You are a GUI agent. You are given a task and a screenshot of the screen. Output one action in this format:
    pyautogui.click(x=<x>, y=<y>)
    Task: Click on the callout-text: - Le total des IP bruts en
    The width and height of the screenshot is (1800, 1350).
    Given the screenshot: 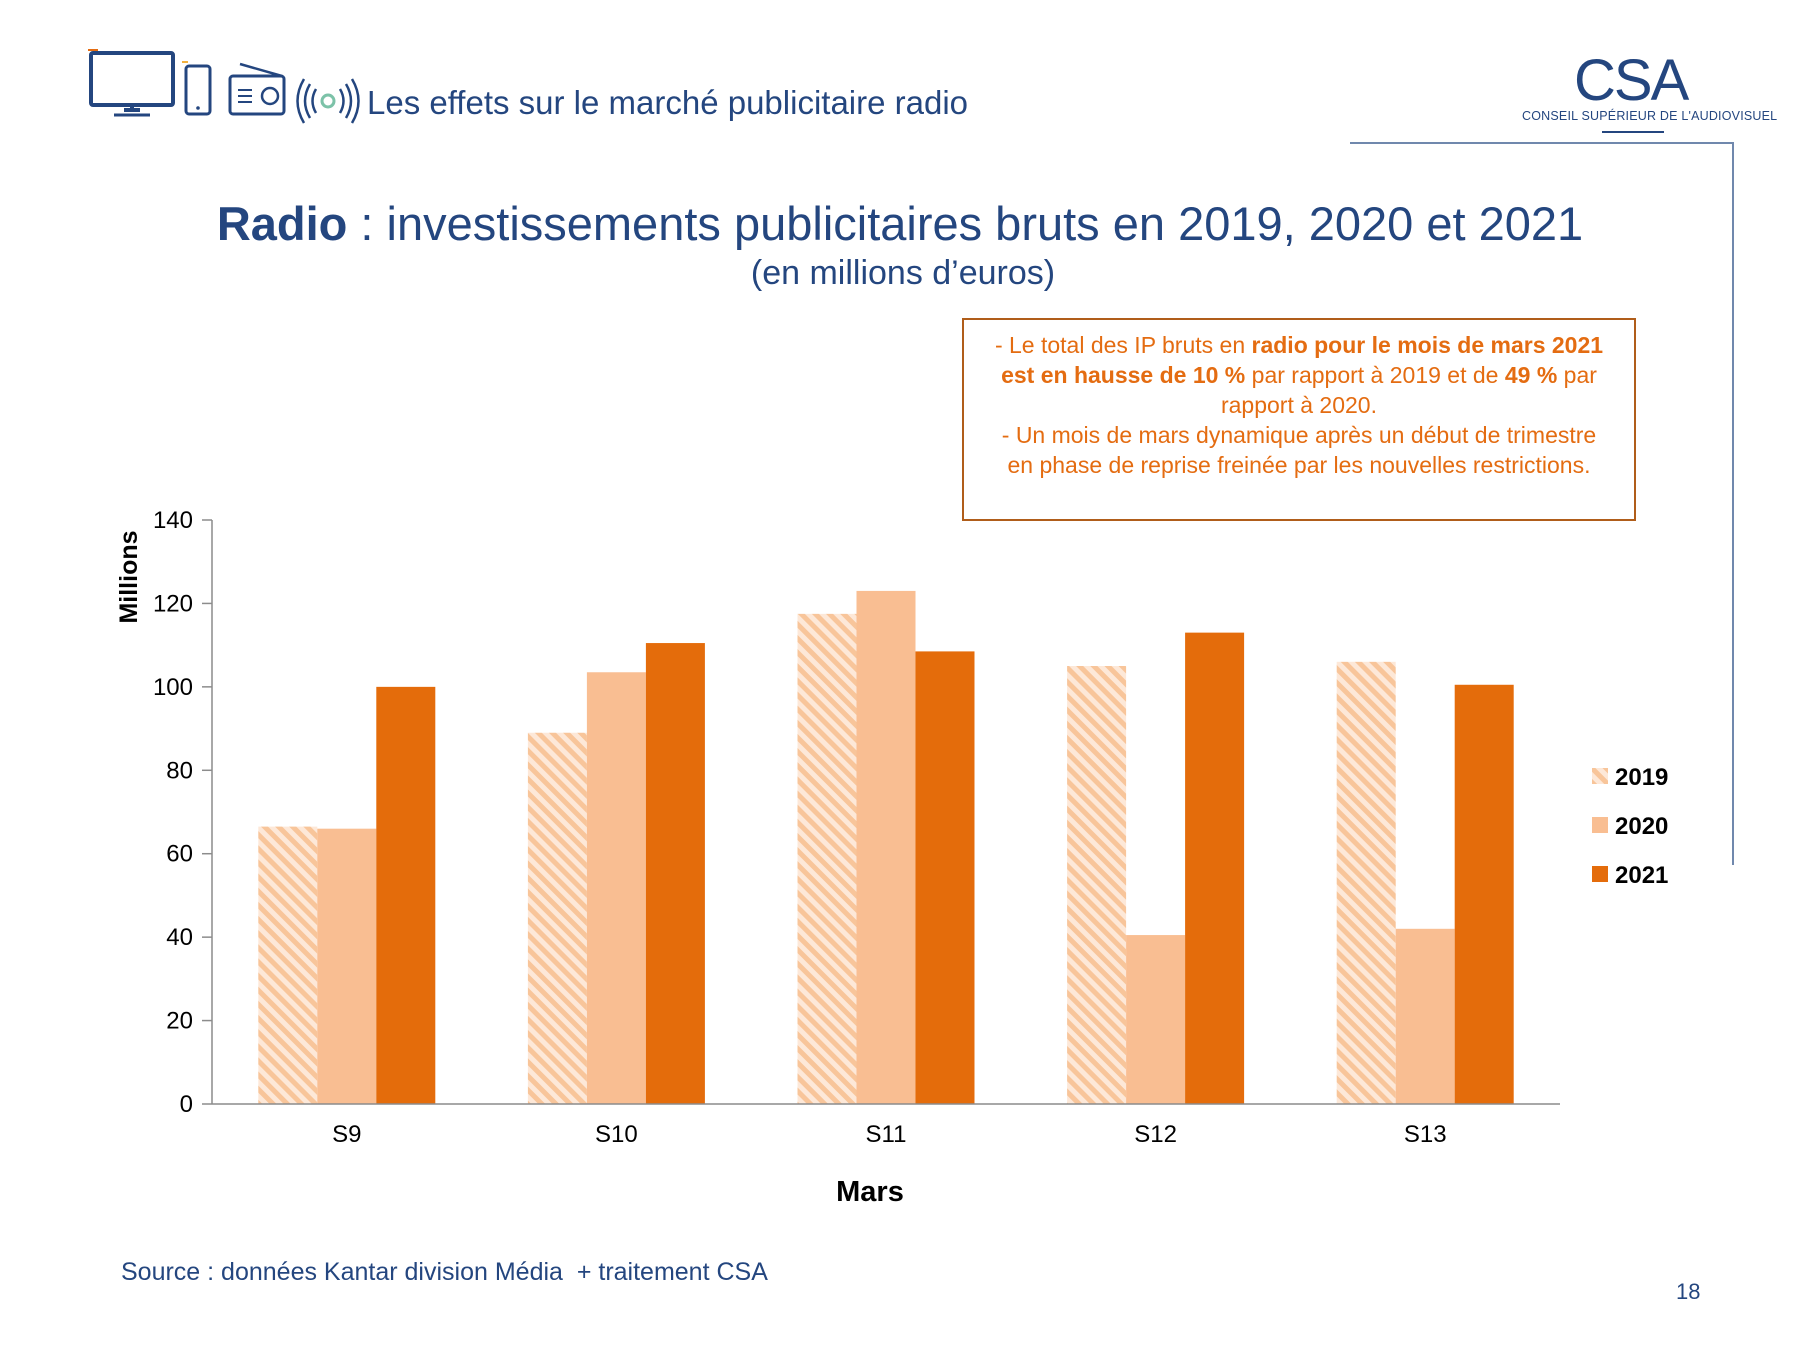 What is the action you would take?
    pyautogui.click(x=1123, y=345)
    